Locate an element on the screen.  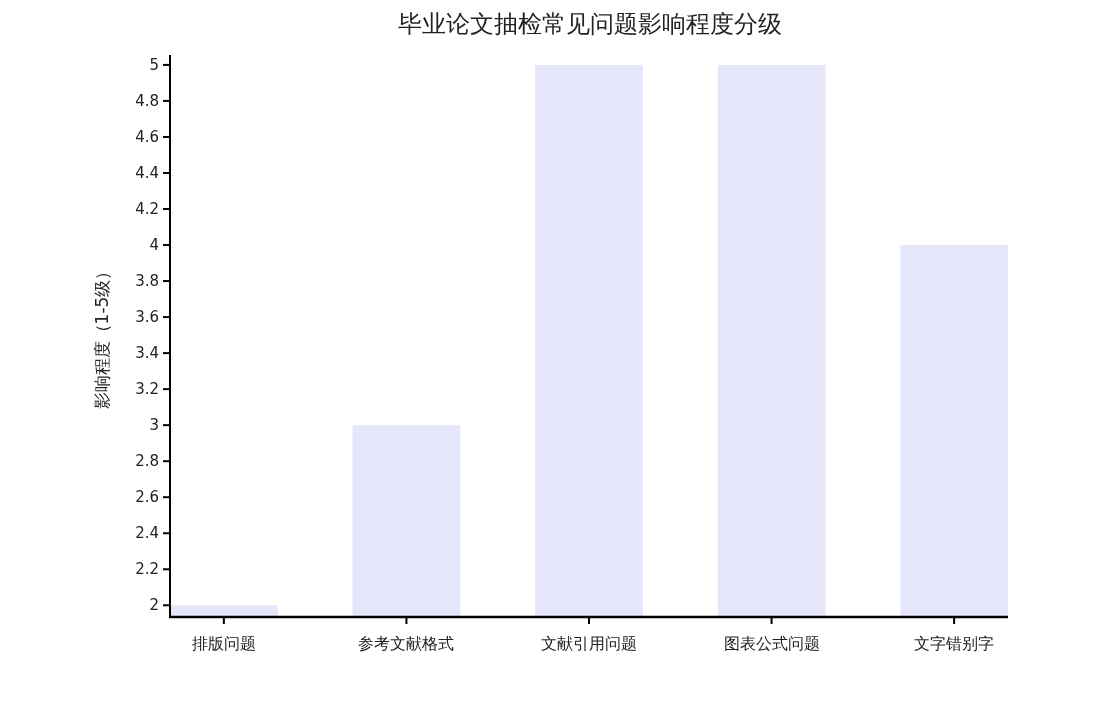
y-tick-label: 3.4 is located at coordinates (147, 353).